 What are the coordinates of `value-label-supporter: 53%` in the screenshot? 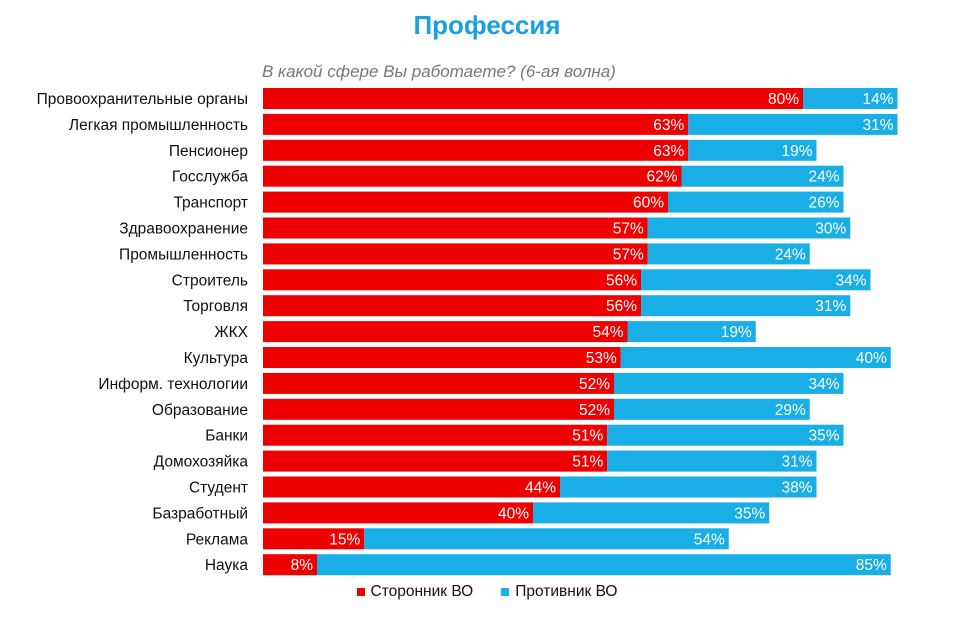 It's located at (601, 358).